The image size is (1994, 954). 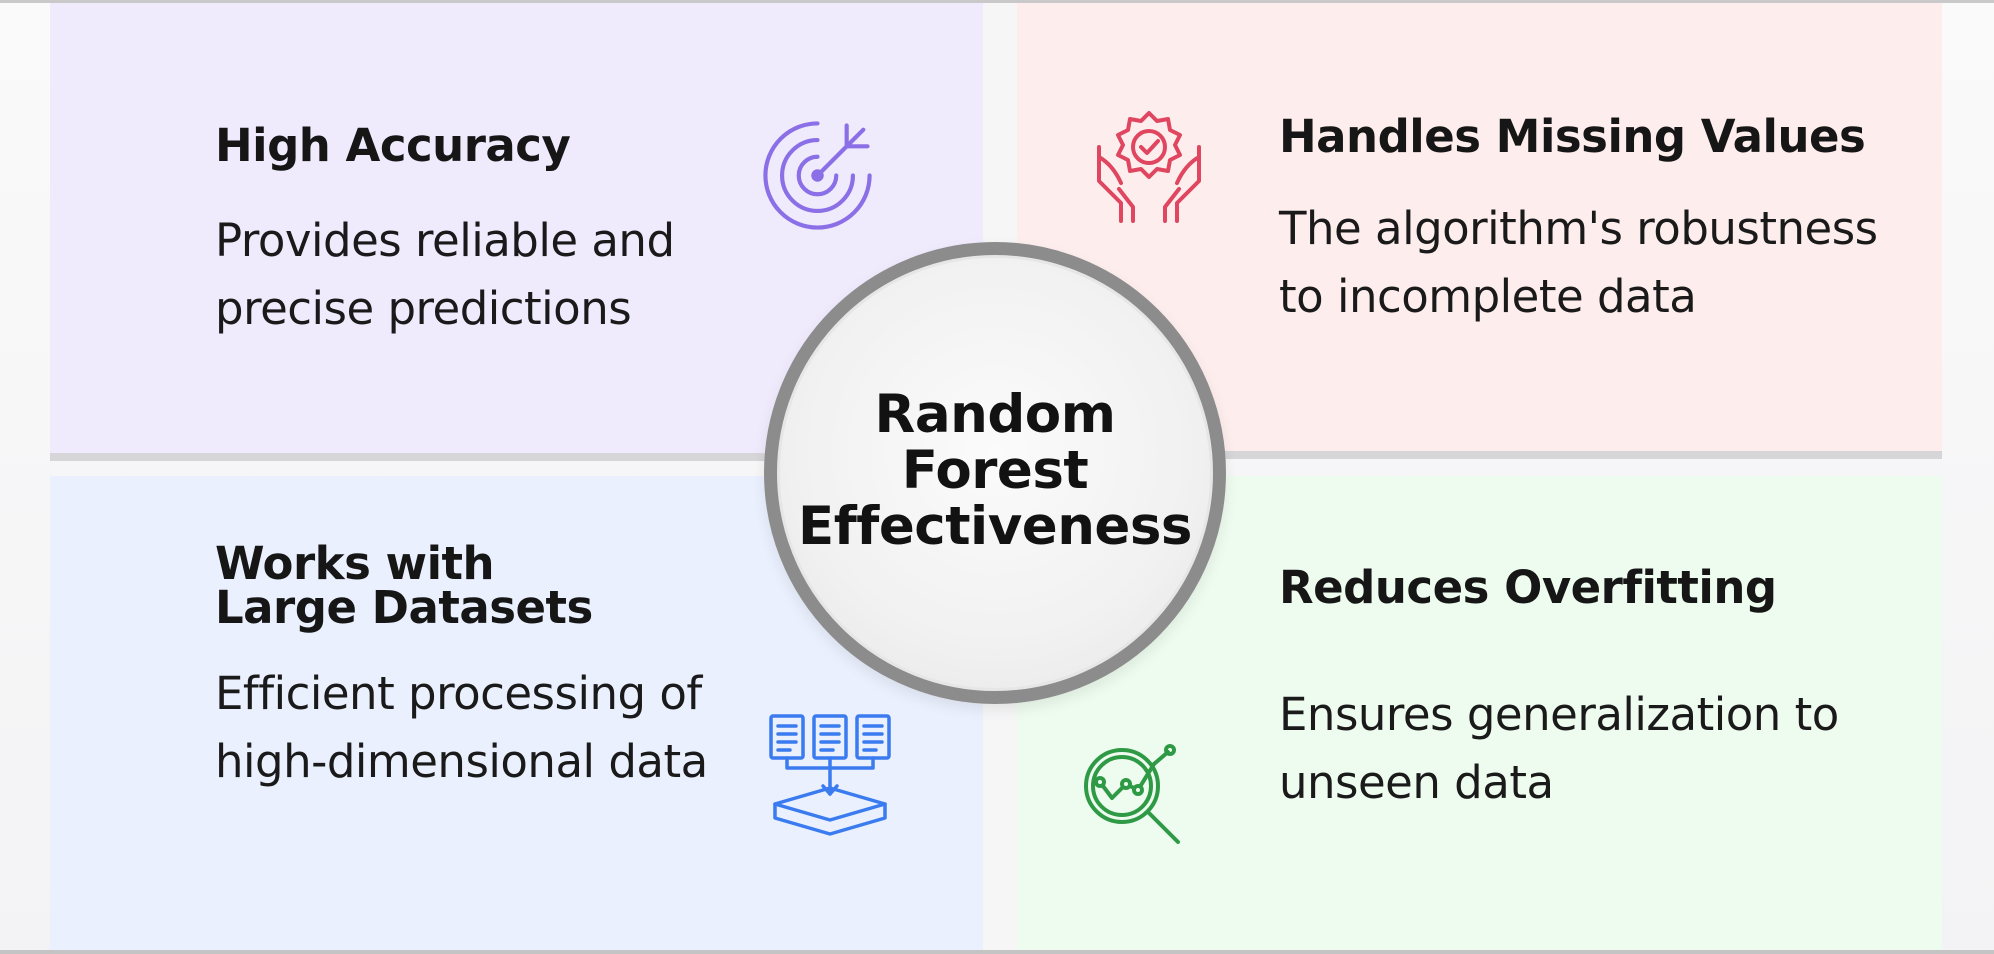 I want to click on card-title-handles-missing-values: Handles Missing Values, so click(x=1572, y=136).